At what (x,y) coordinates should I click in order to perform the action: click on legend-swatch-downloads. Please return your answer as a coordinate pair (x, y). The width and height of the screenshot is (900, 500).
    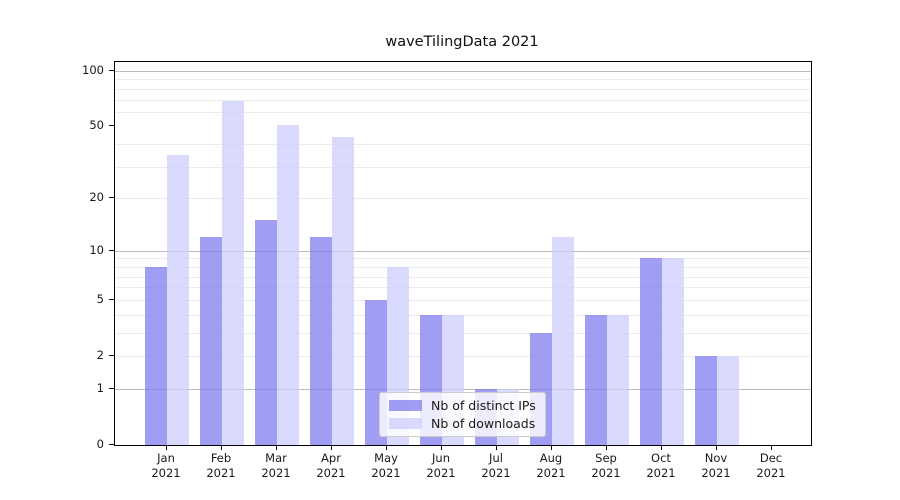
    Looking at the image, I should click on (405, 423).